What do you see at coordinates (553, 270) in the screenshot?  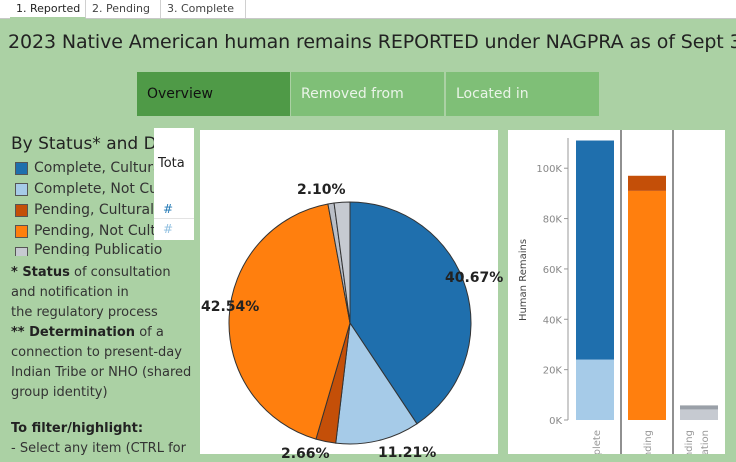 I see `y-tick-label: 60K` at bounding box center [553, 270].